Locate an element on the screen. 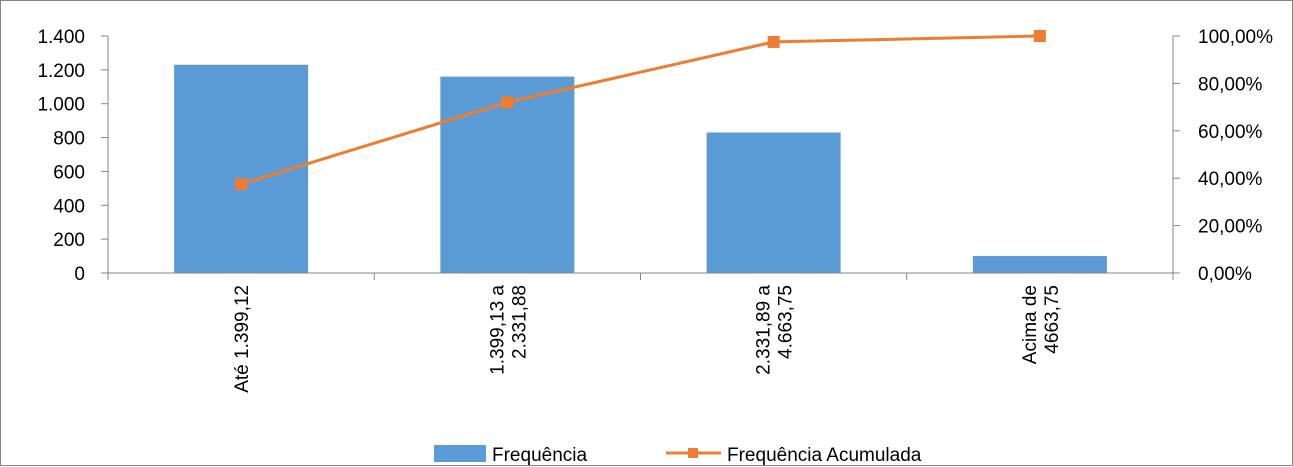  category-label: 2.331,88 is located at coordinates (519, 322).